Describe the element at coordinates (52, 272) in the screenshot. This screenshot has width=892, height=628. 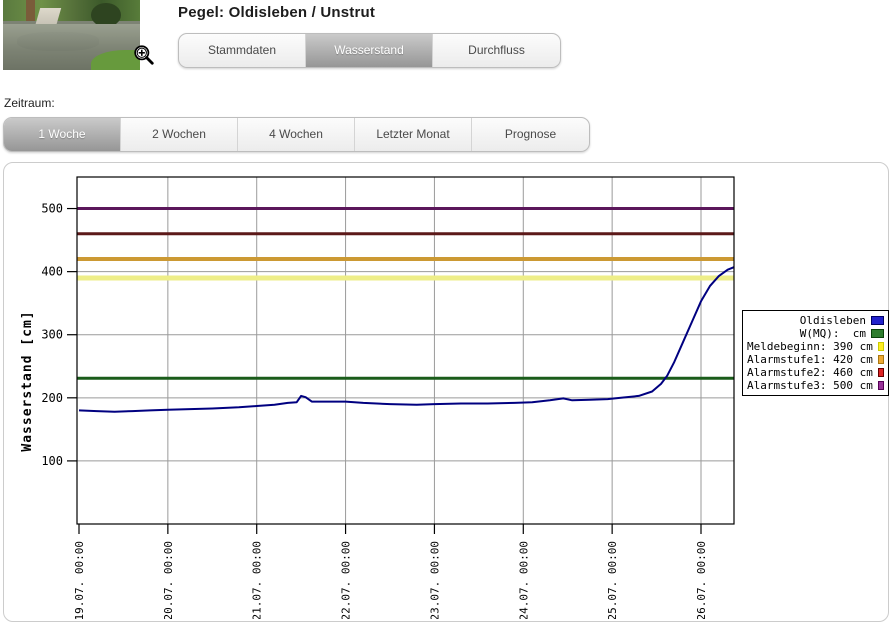
I see `svg-text: 400` at that location.